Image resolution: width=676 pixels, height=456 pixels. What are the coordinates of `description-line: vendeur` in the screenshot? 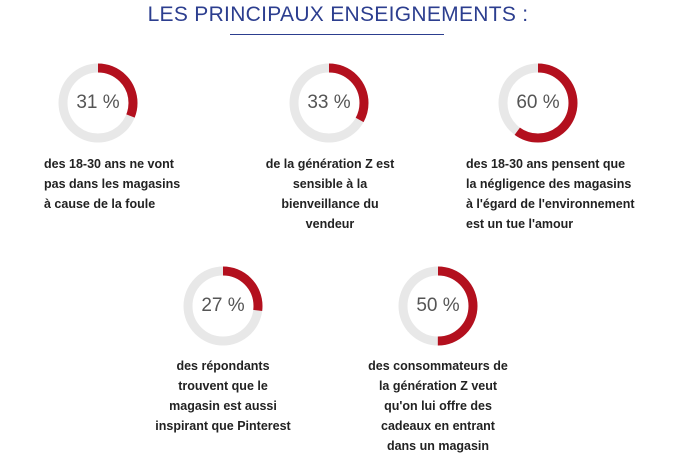 It's located at (330, 224).